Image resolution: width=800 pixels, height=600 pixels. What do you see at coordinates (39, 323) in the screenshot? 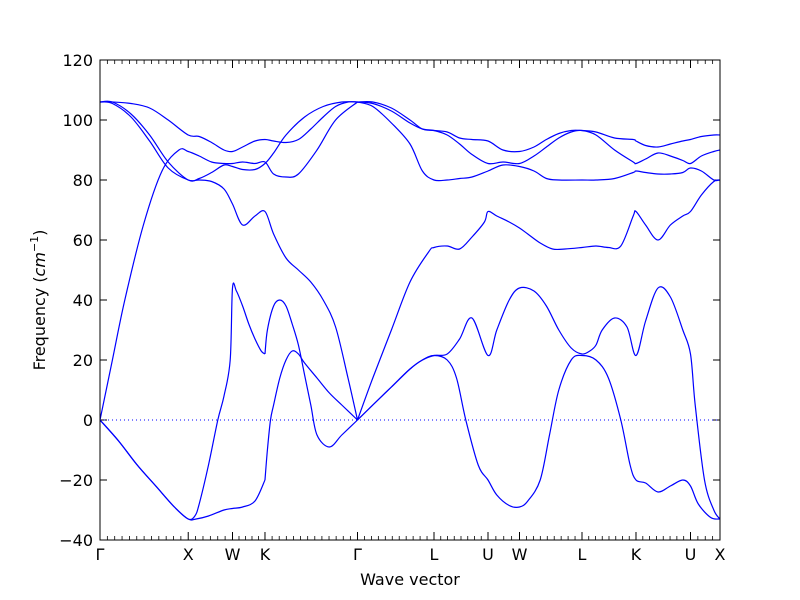
I see `y-axis-label-prefix: Frequency (` at bounding box center [39, 323].